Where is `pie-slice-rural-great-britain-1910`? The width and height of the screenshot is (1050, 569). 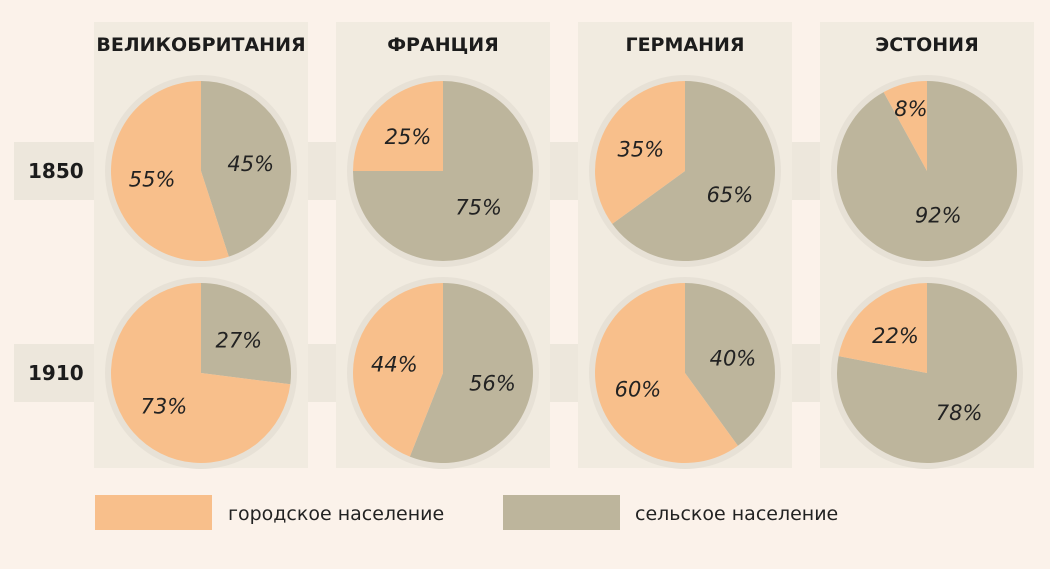
pie-slice-rural-great-britain-1910 is located at coordinates (246, 334).